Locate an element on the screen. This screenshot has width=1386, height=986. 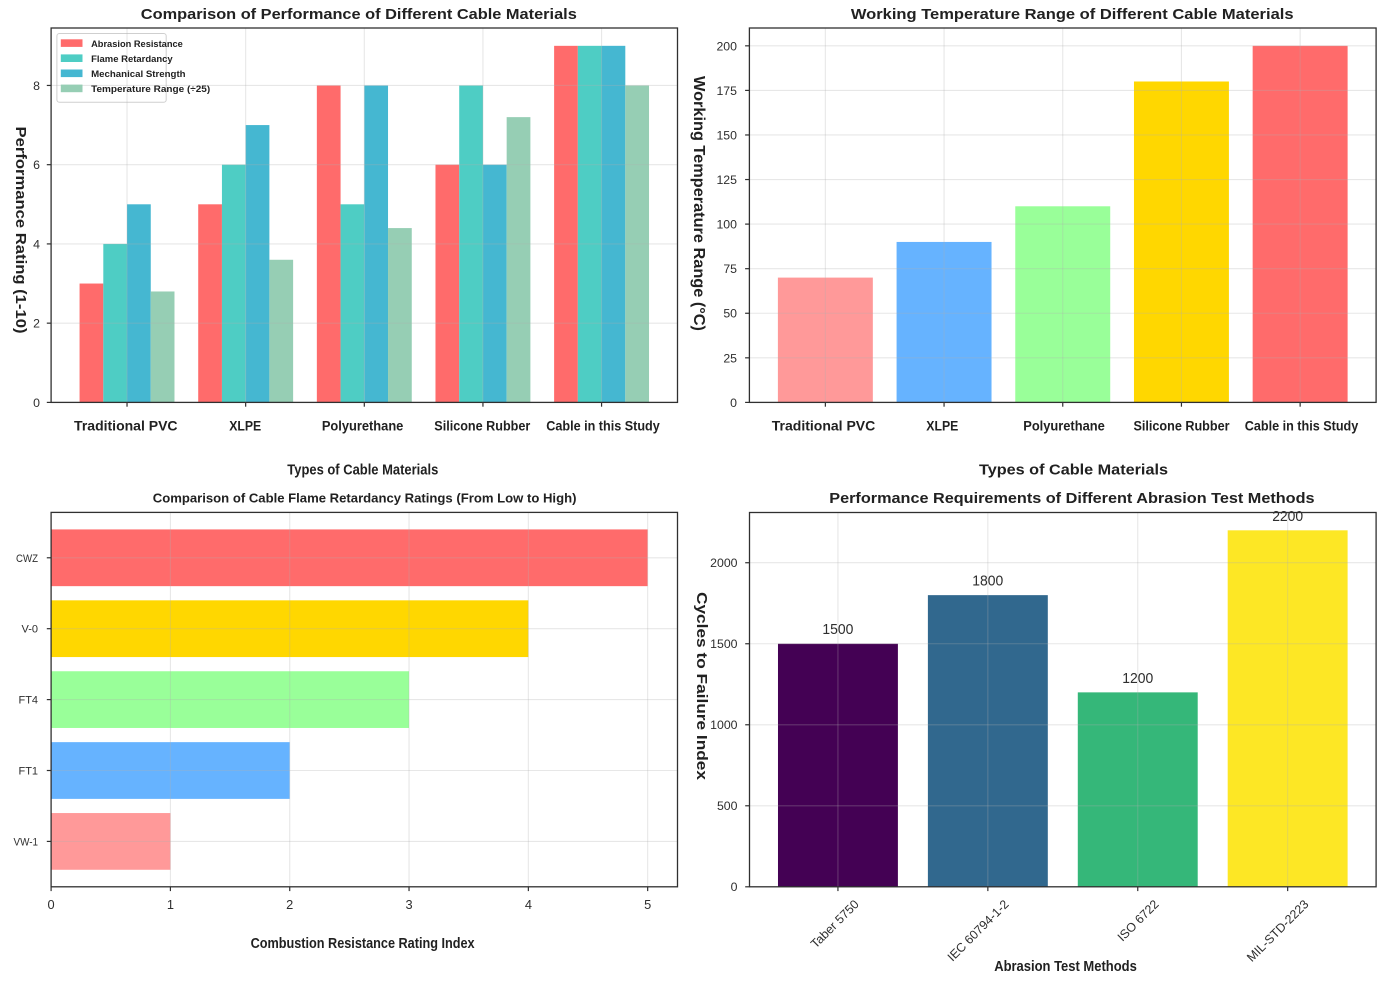
svg-text: 8 is located at coordinates (36, 86).